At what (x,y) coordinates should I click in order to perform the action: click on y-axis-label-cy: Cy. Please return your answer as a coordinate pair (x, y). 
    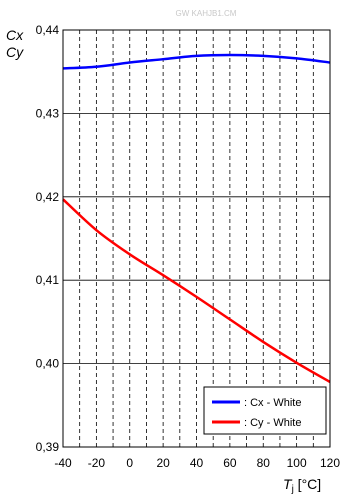
    Looking at the image, I should click on (15, 52).